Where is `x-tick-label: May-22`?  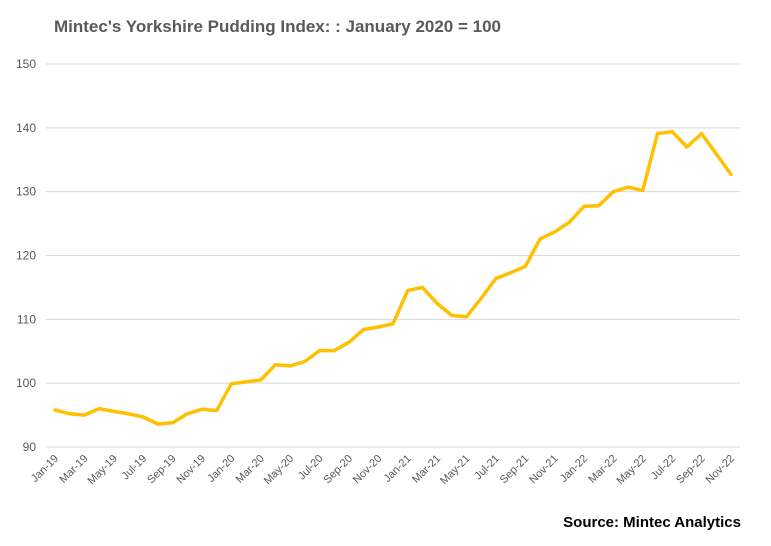
x-tick-label: May-22 is located at coordinates (632, 470).